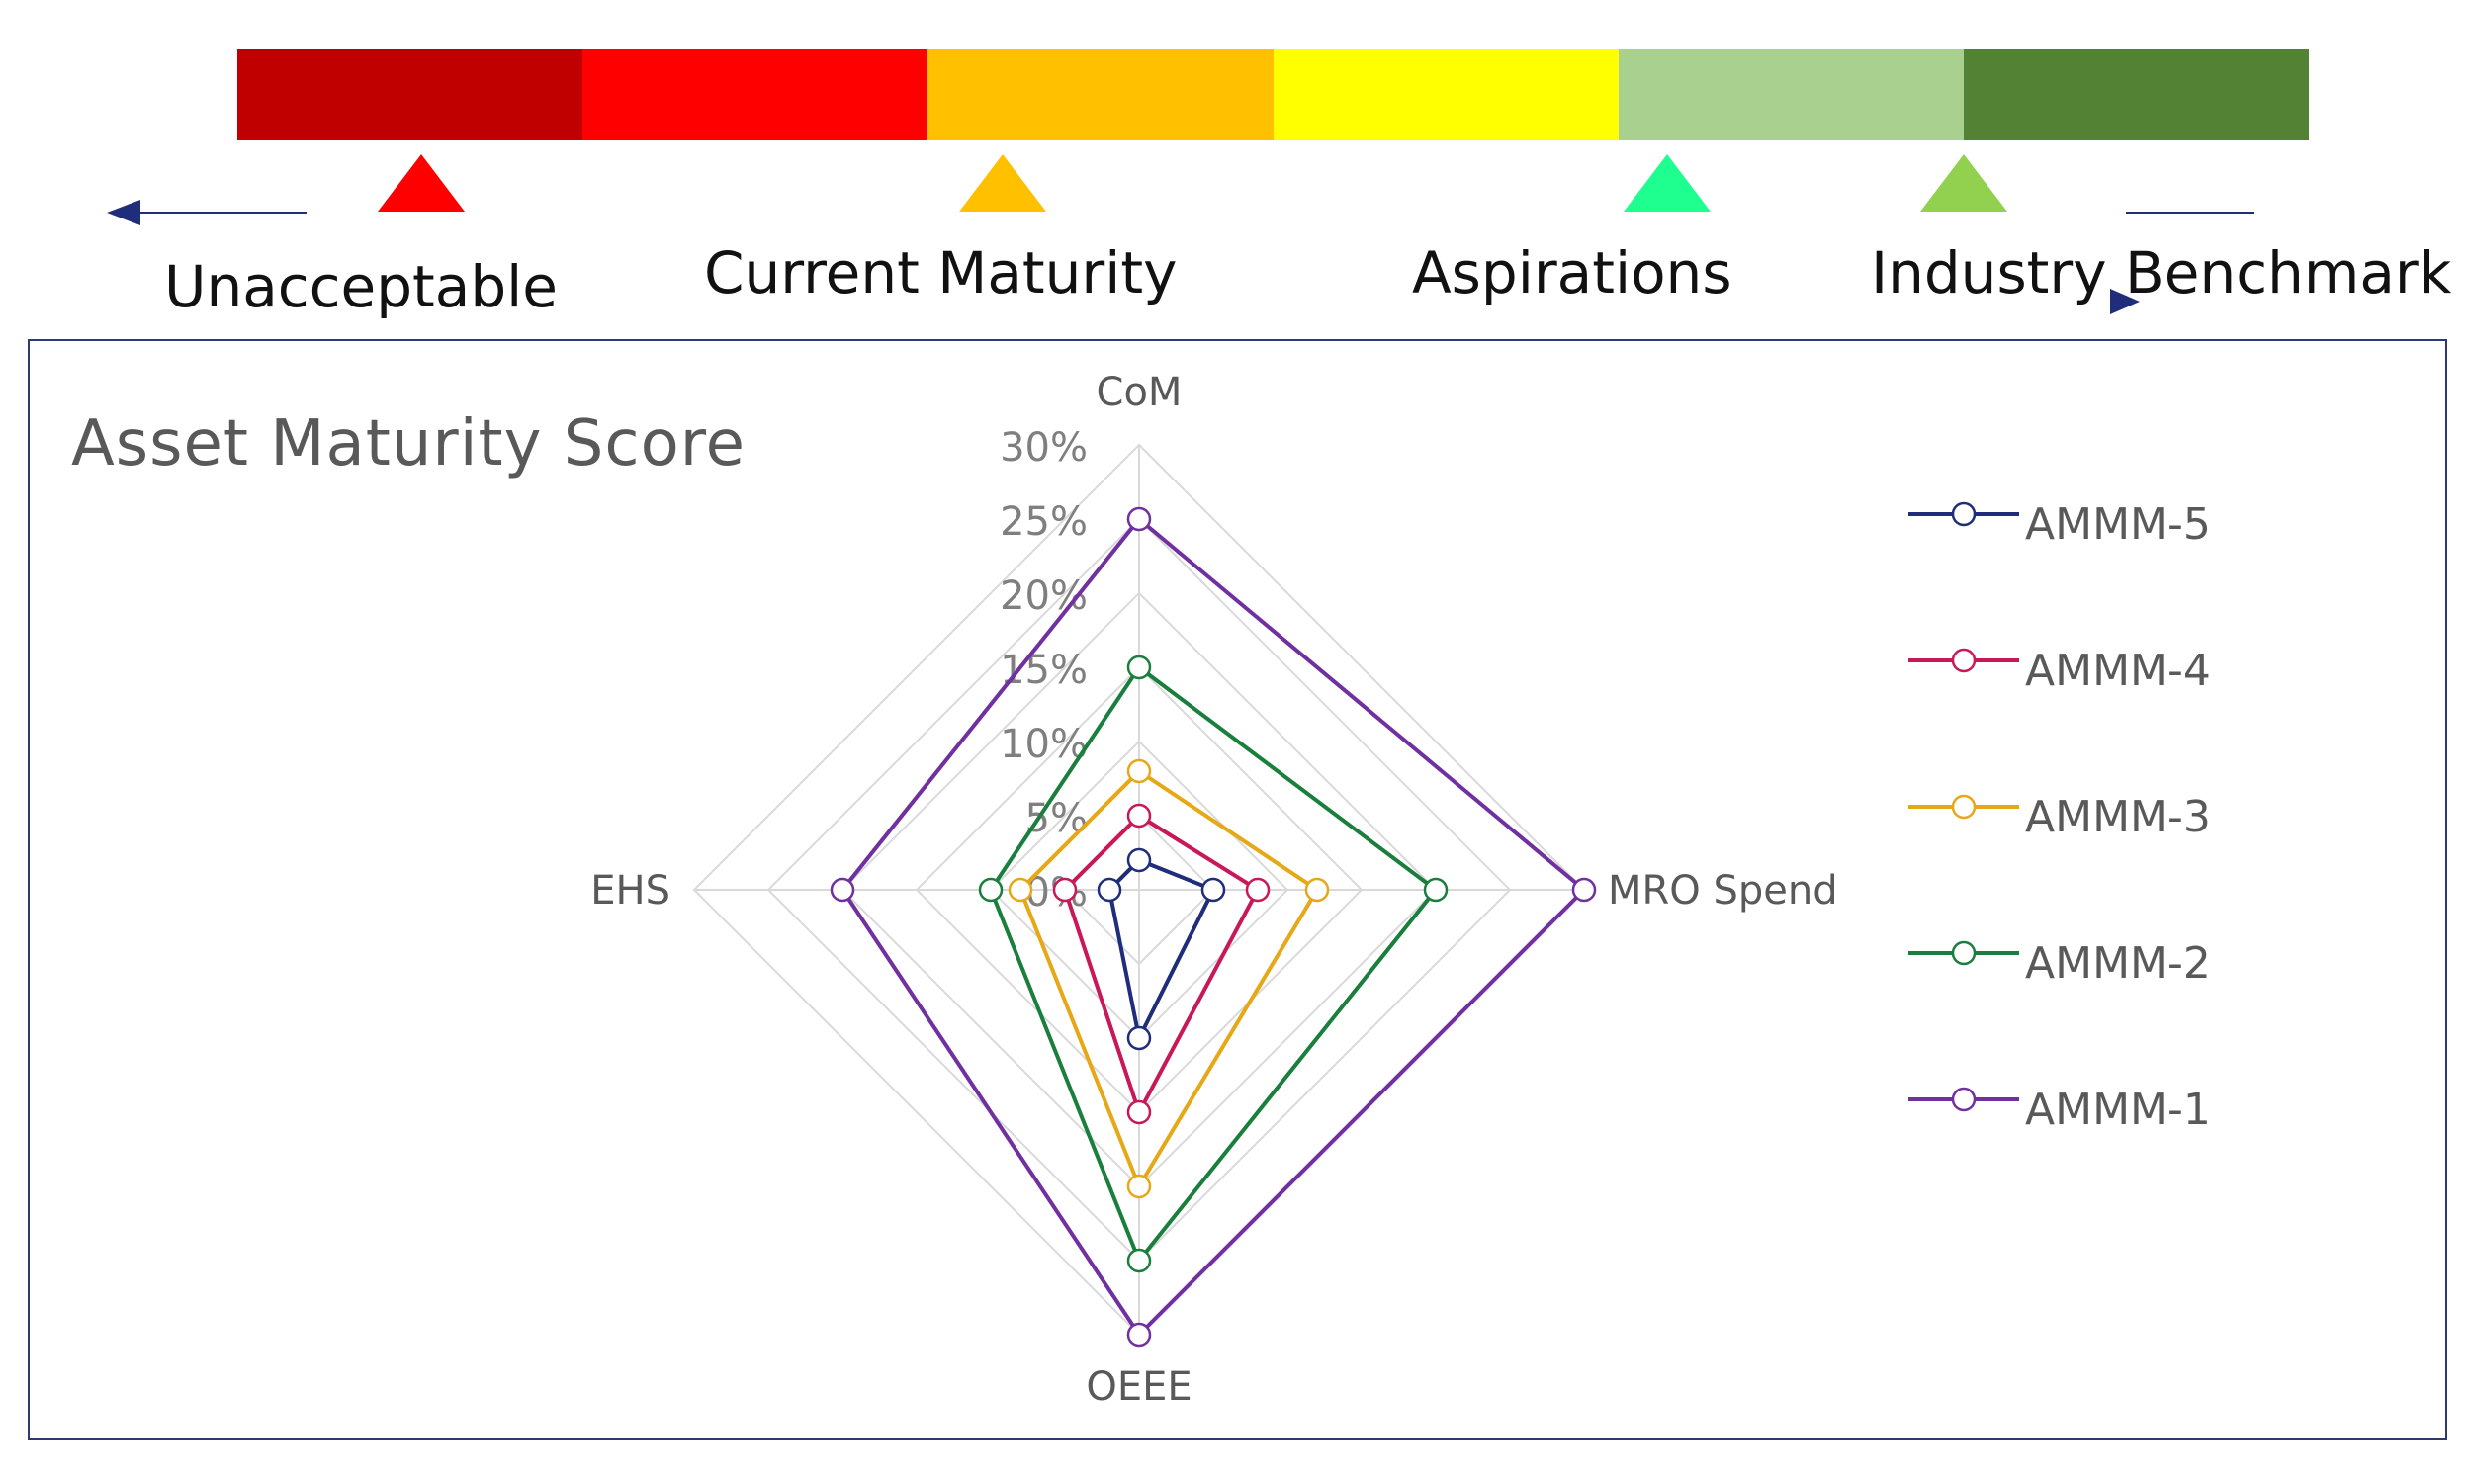  I want to click on arrow-right-icon, so click(2125, 301).